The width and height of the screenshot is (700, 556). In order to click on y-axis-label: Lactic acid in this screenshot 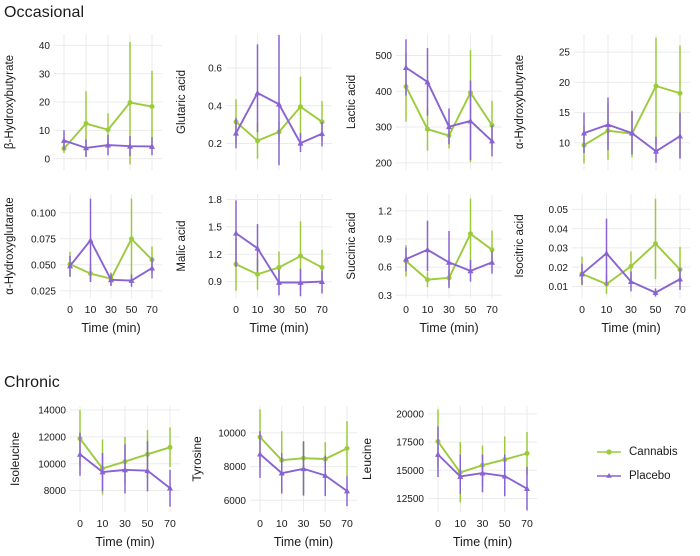, I will do `click(352, 102)`.